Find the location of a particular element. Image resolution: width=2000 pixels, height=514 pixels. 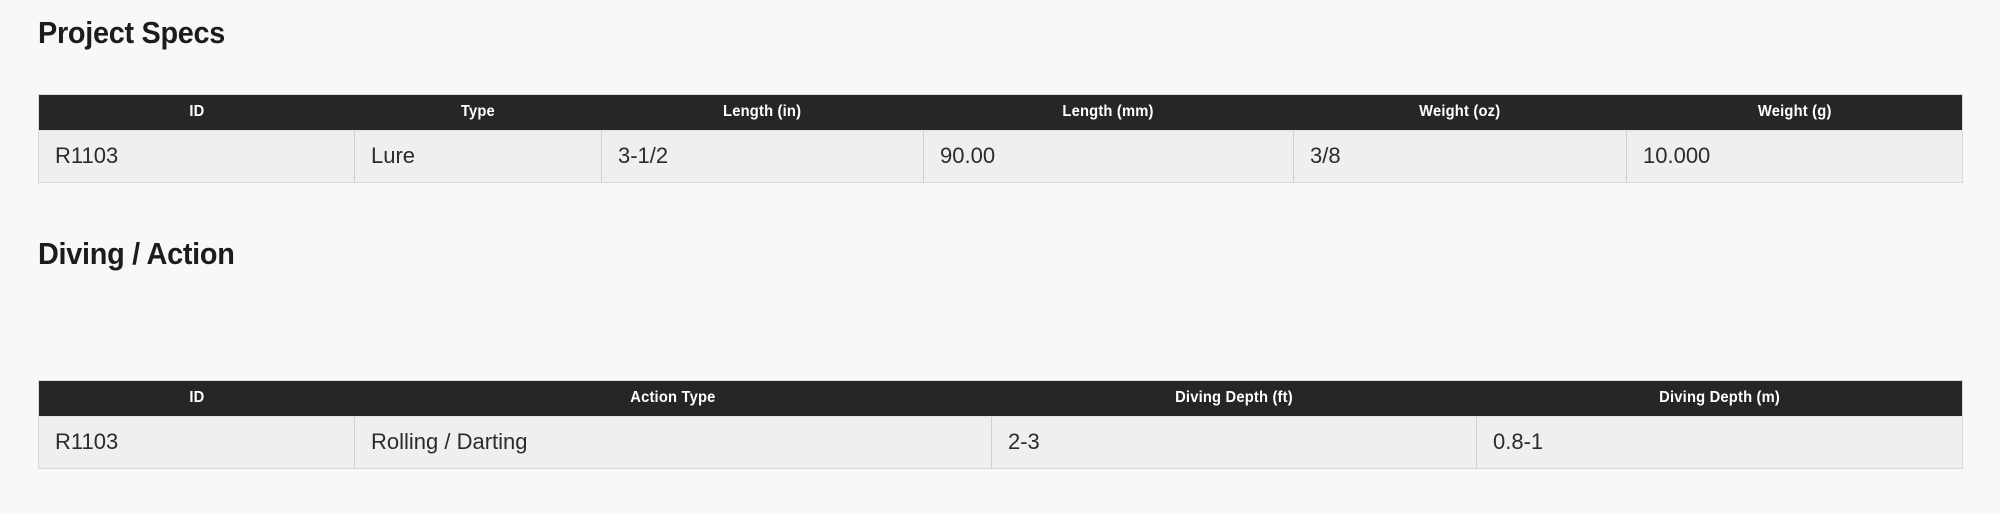

column-header-length-in: Length (in) is located at coordinates (762, 112).